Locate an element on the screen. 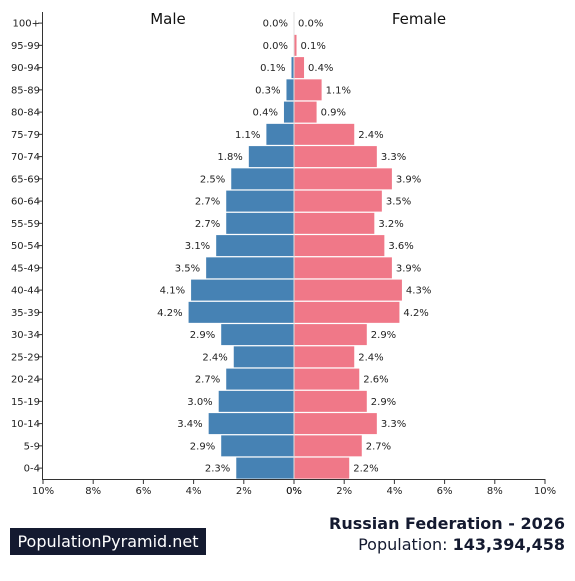  male-value-label: 3.4% is located at coordinates (189, 424).